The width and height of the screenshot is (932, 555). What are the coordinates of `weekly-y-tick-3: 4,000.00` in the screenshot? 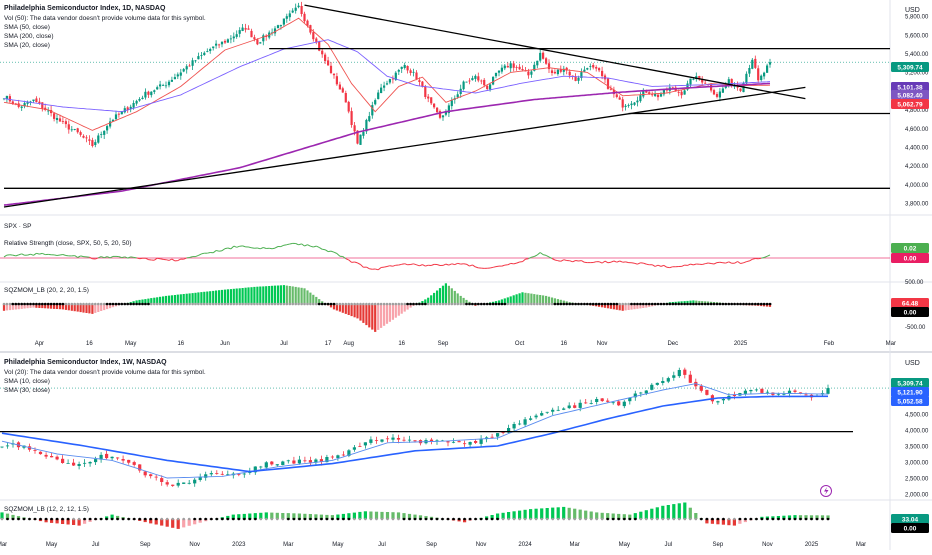 It's located at (917, 431).